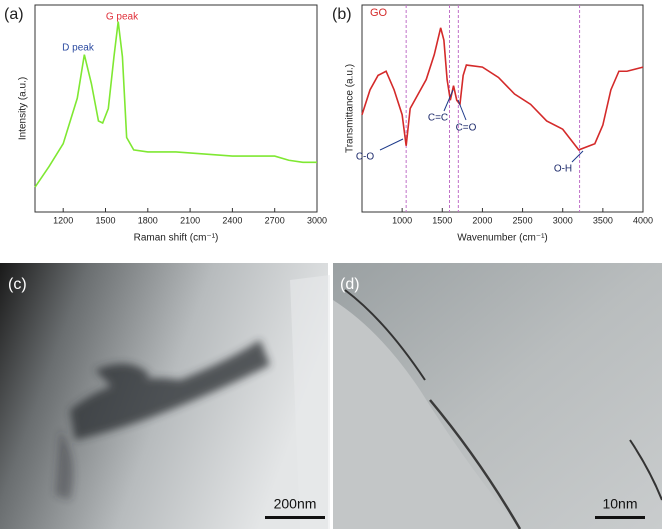 The width and height of the screenshot is (662, 529). Describe the element at coordinates (295, 504) in the screenshot. I see `scale-bar-label: 200nm` at that location.